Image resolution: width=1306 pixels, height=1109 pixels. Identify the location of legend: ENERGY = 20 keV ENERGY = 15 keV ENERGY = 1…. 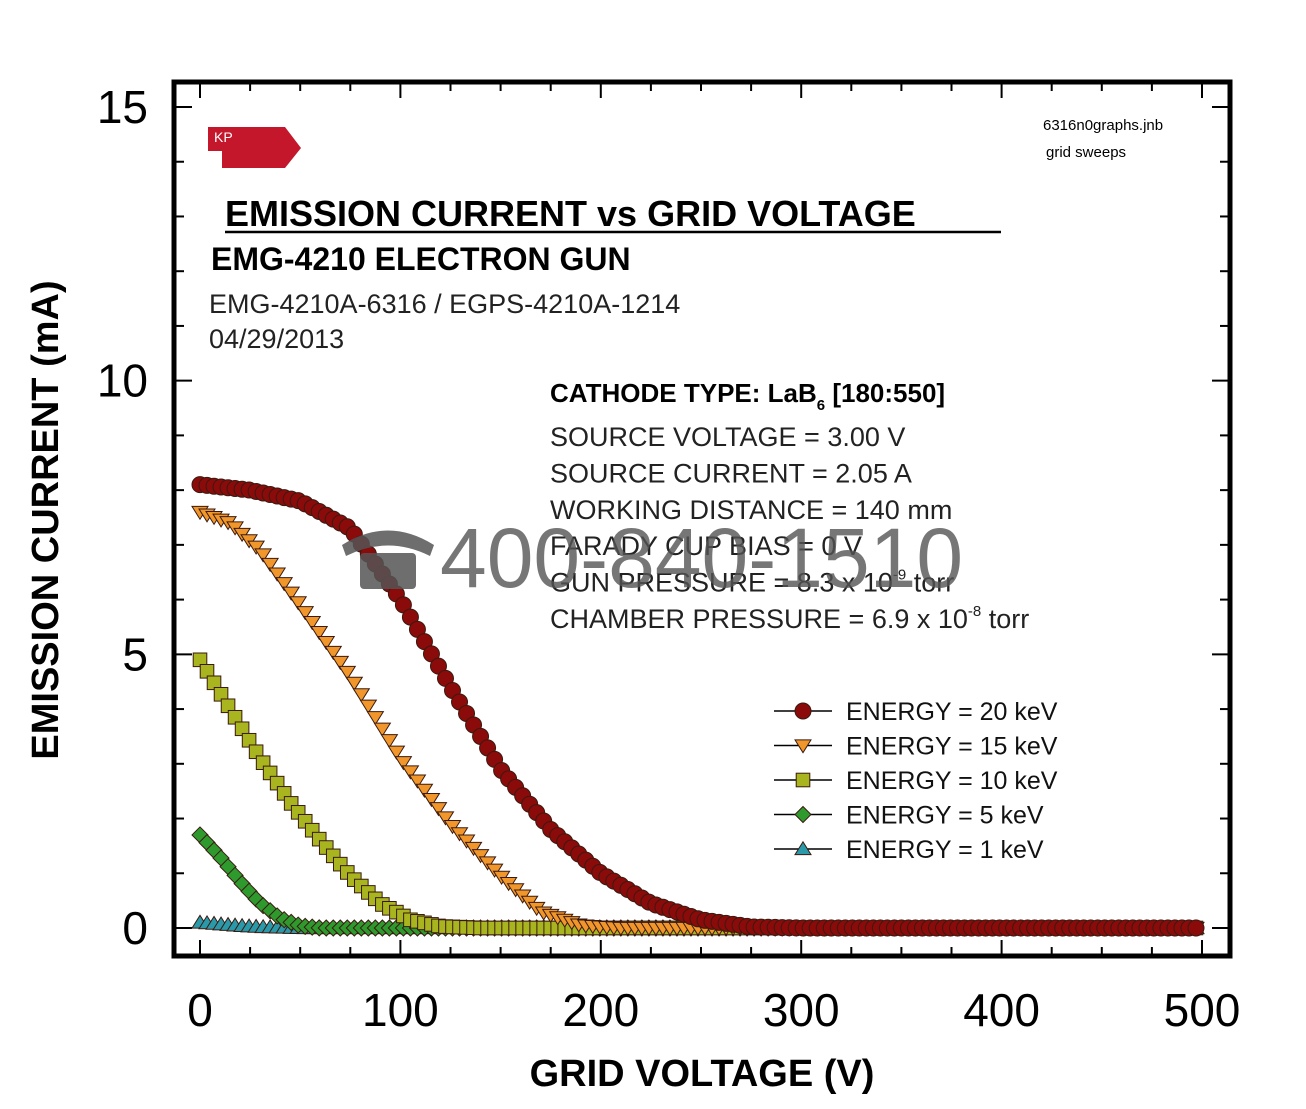
(916, 781).